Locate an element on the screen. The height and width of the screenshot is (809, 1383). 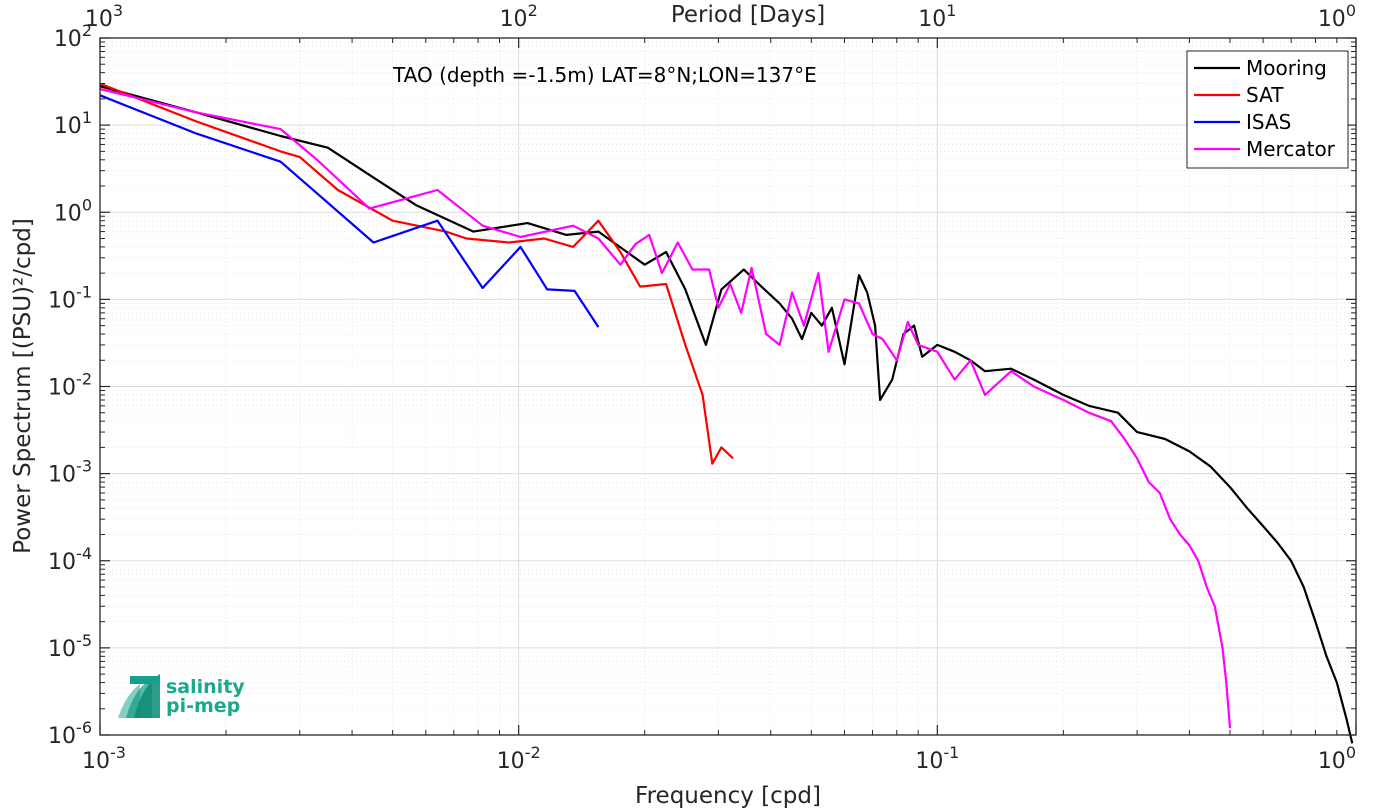
legend-label-sat: SAT is located at coordinates (1265, 95).